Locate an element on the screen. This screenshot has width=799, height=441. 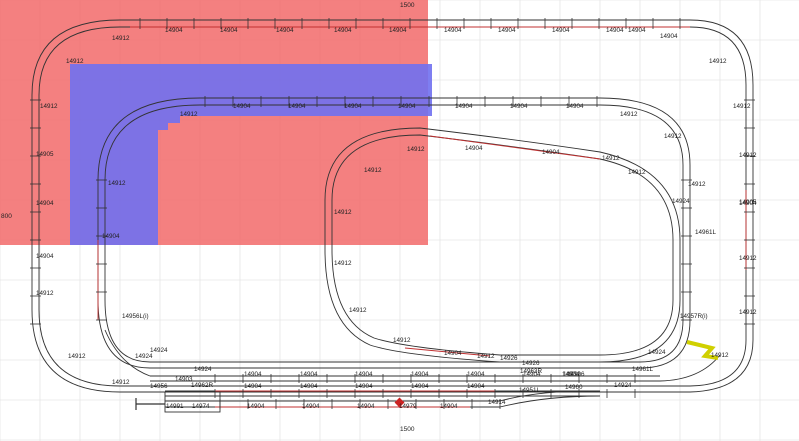
track-label-oval: 14926 is located at coordinates (509, 358).